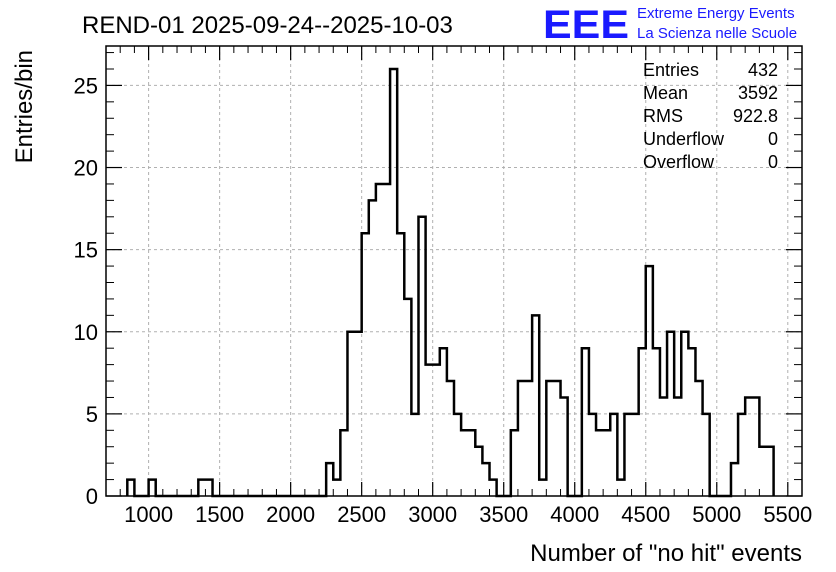 The height and width of the screenshot is (572, 836). Describe the element at coordinates (645, 514) in the screenshot. I see `x-tick-label: 4500` at that location.